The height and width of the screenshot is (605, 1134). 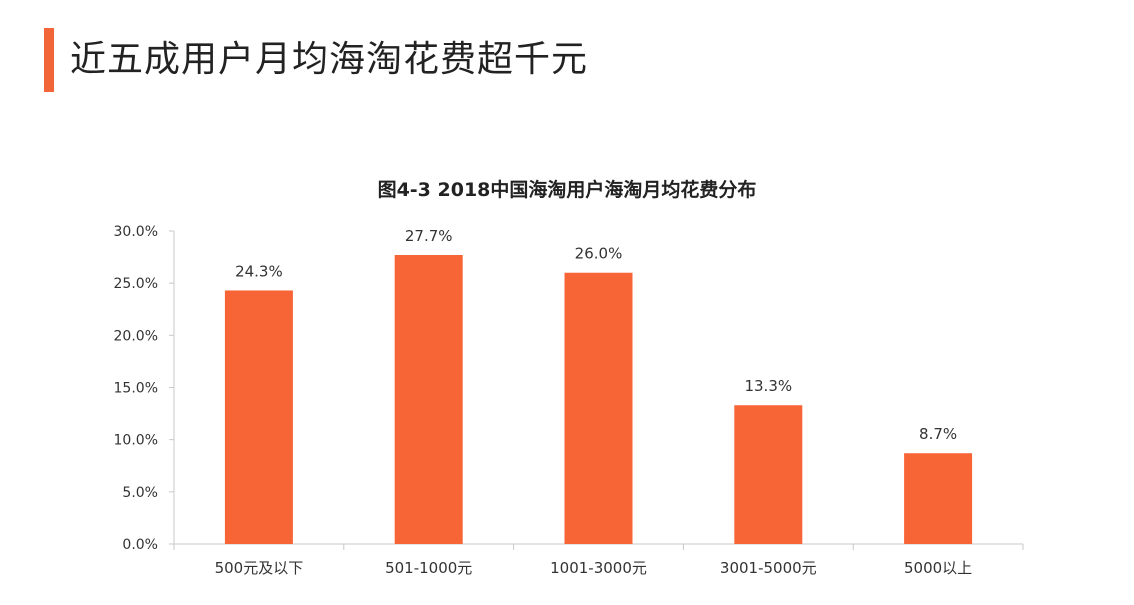 I want to click on y-tick-label: 30.0%, so click(x=136, y=232).